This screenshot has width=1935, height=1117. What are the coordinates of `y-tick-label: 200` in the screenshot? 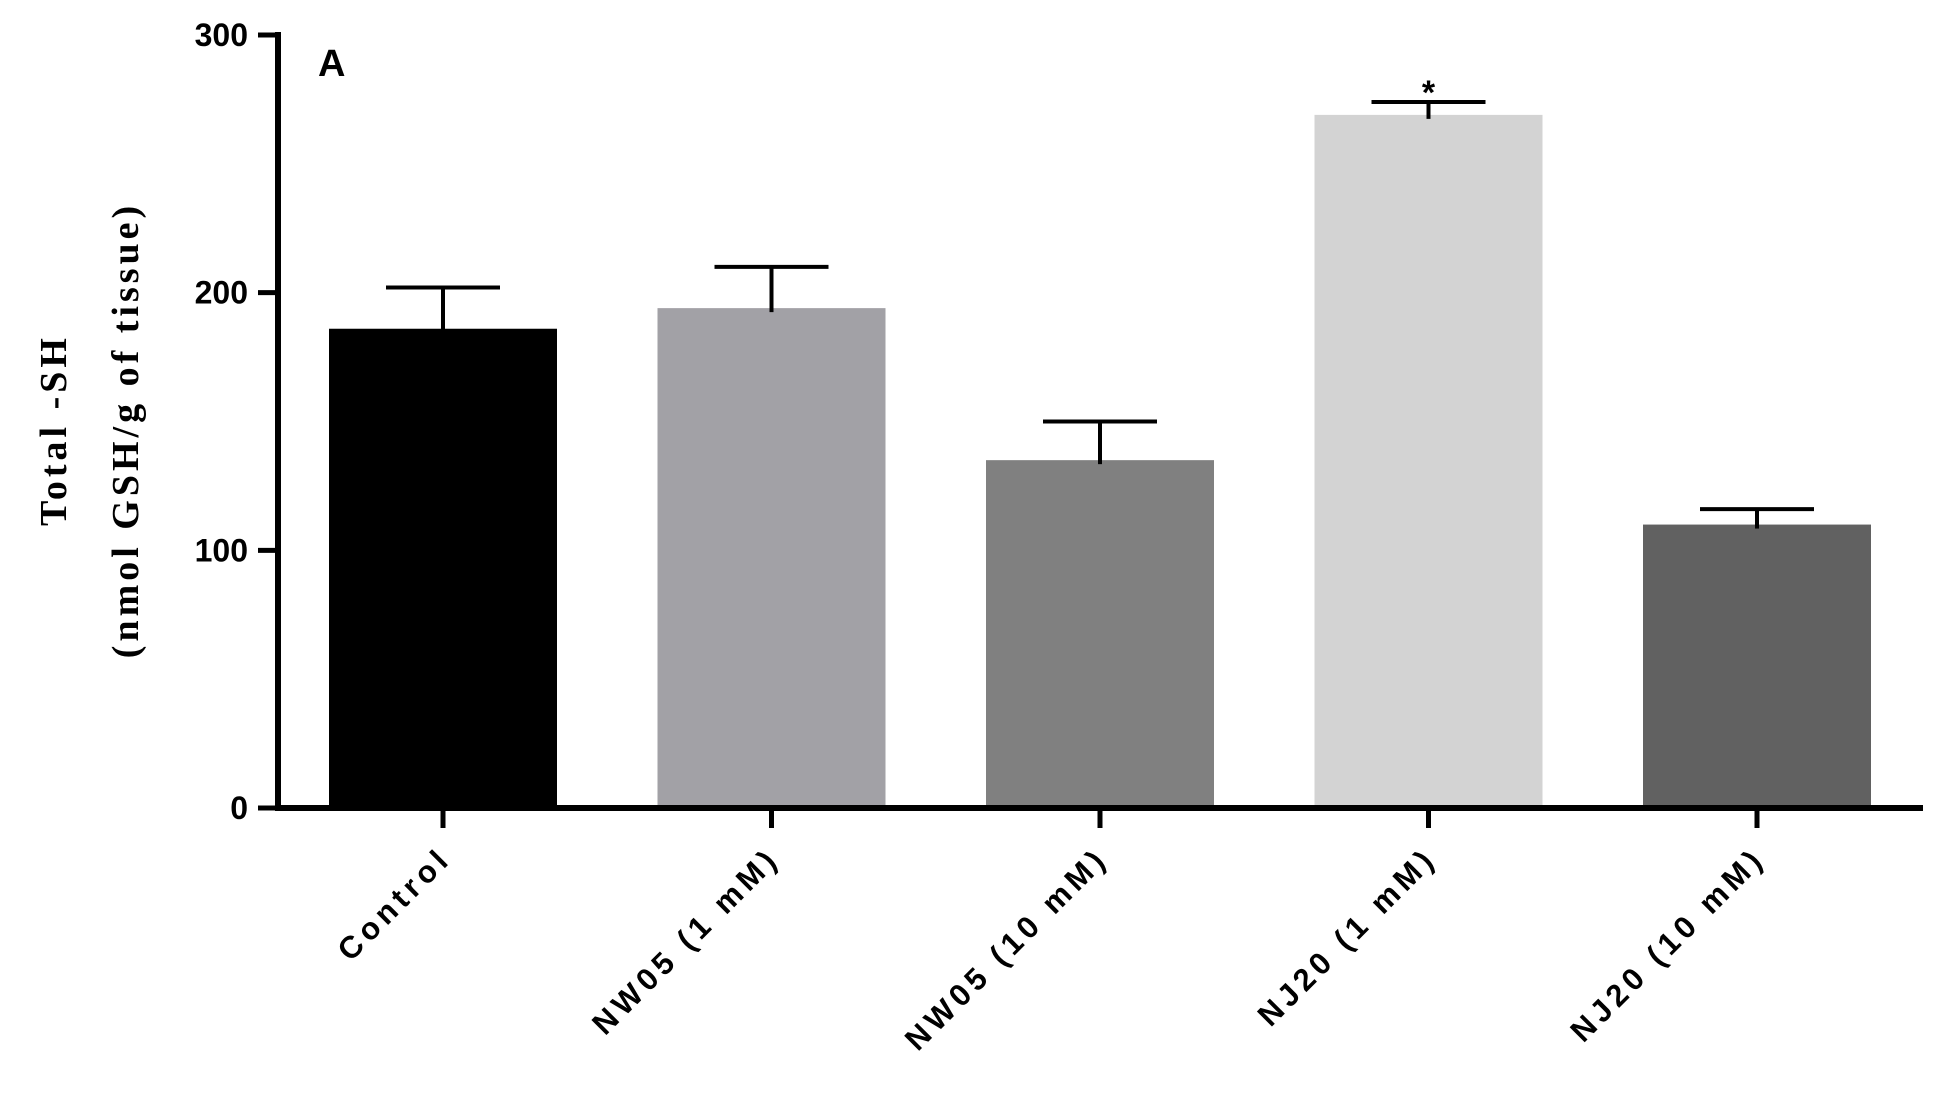 It's located at (221, 293).